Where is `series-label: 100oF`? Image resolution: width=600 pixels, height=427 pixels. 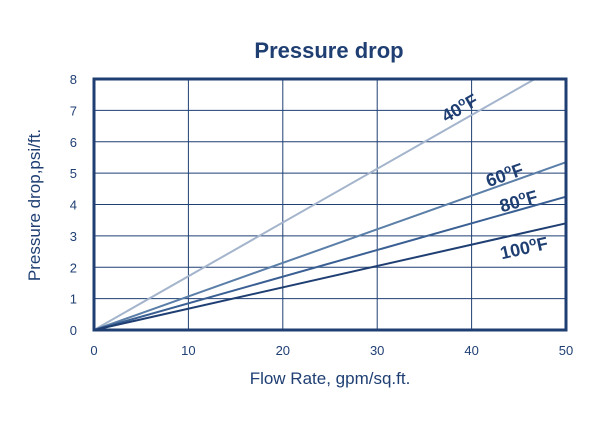 series-label: 100oF is located at coordinates (524, 247).